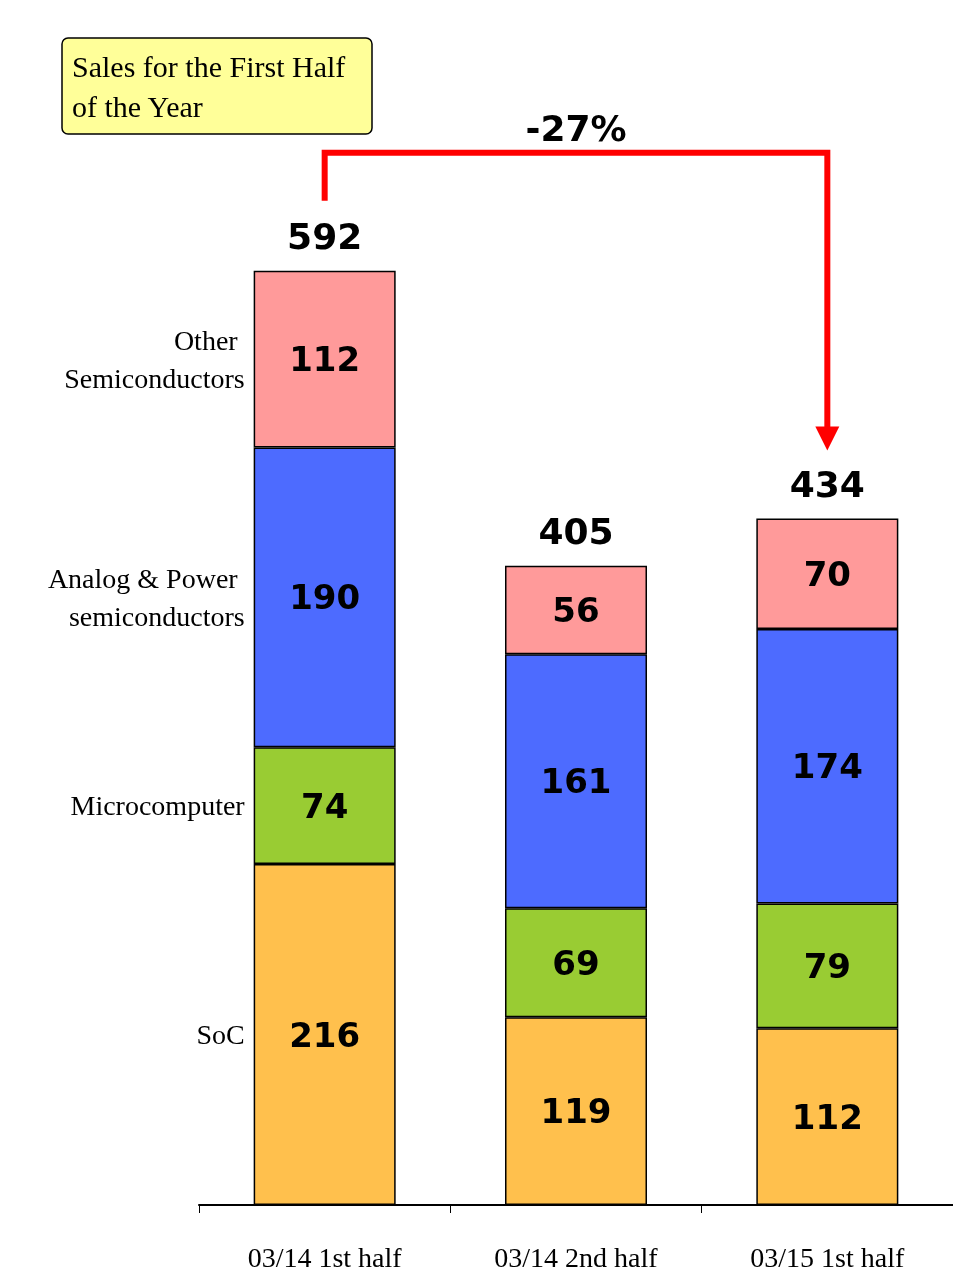 The width and height of the screenshot is (953, 1271). I want to click on data-label: 216, so click(325, 1034).